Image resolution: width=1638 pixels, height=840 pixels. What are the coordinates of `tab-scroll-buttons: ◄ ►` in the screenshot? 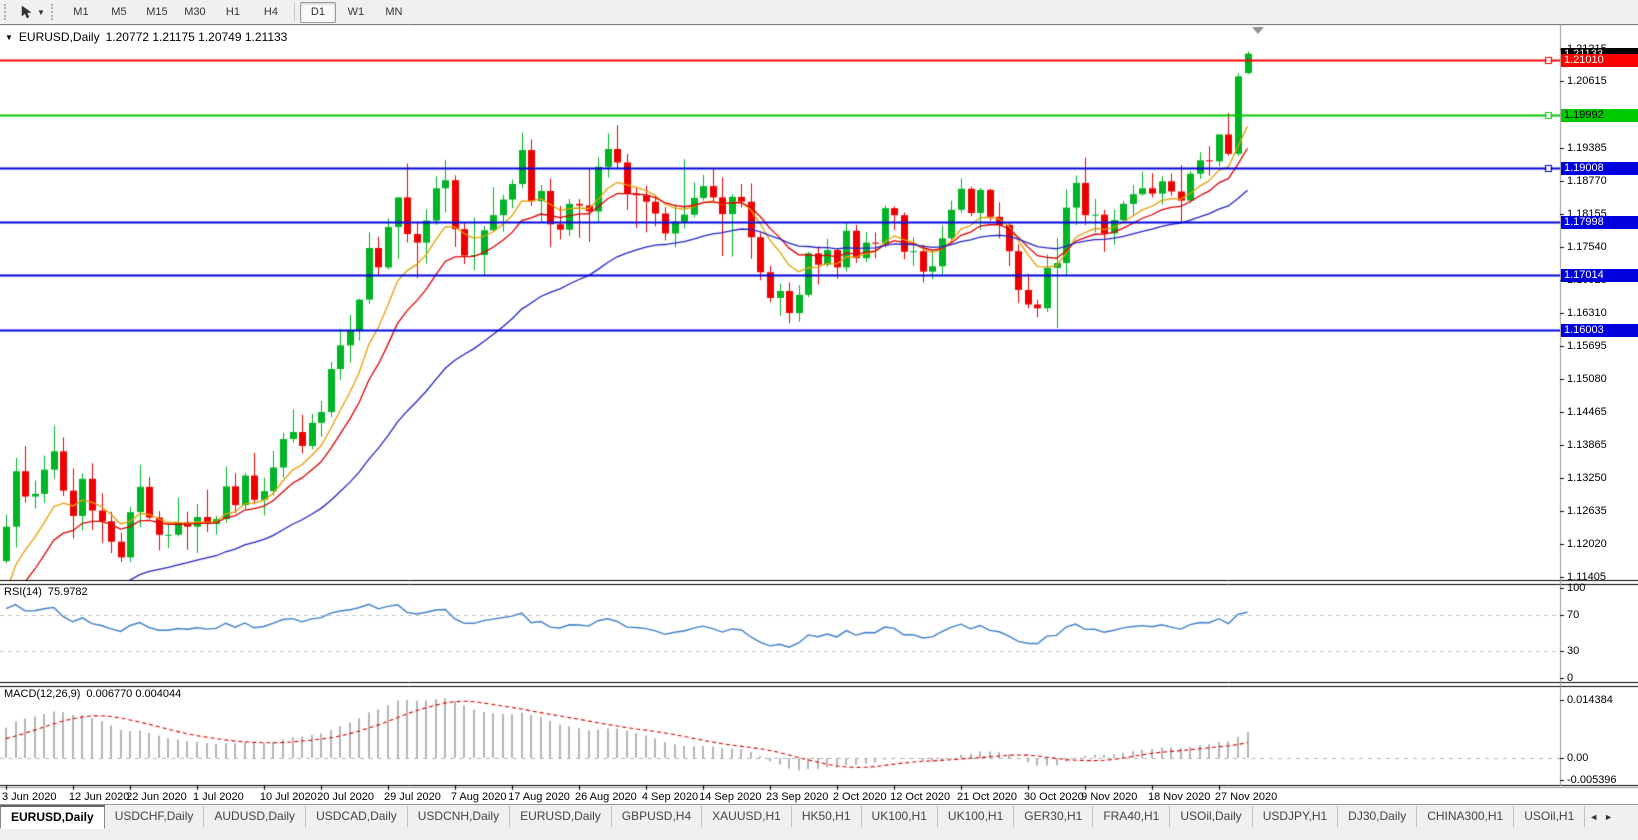 It's located at (1601, 816).